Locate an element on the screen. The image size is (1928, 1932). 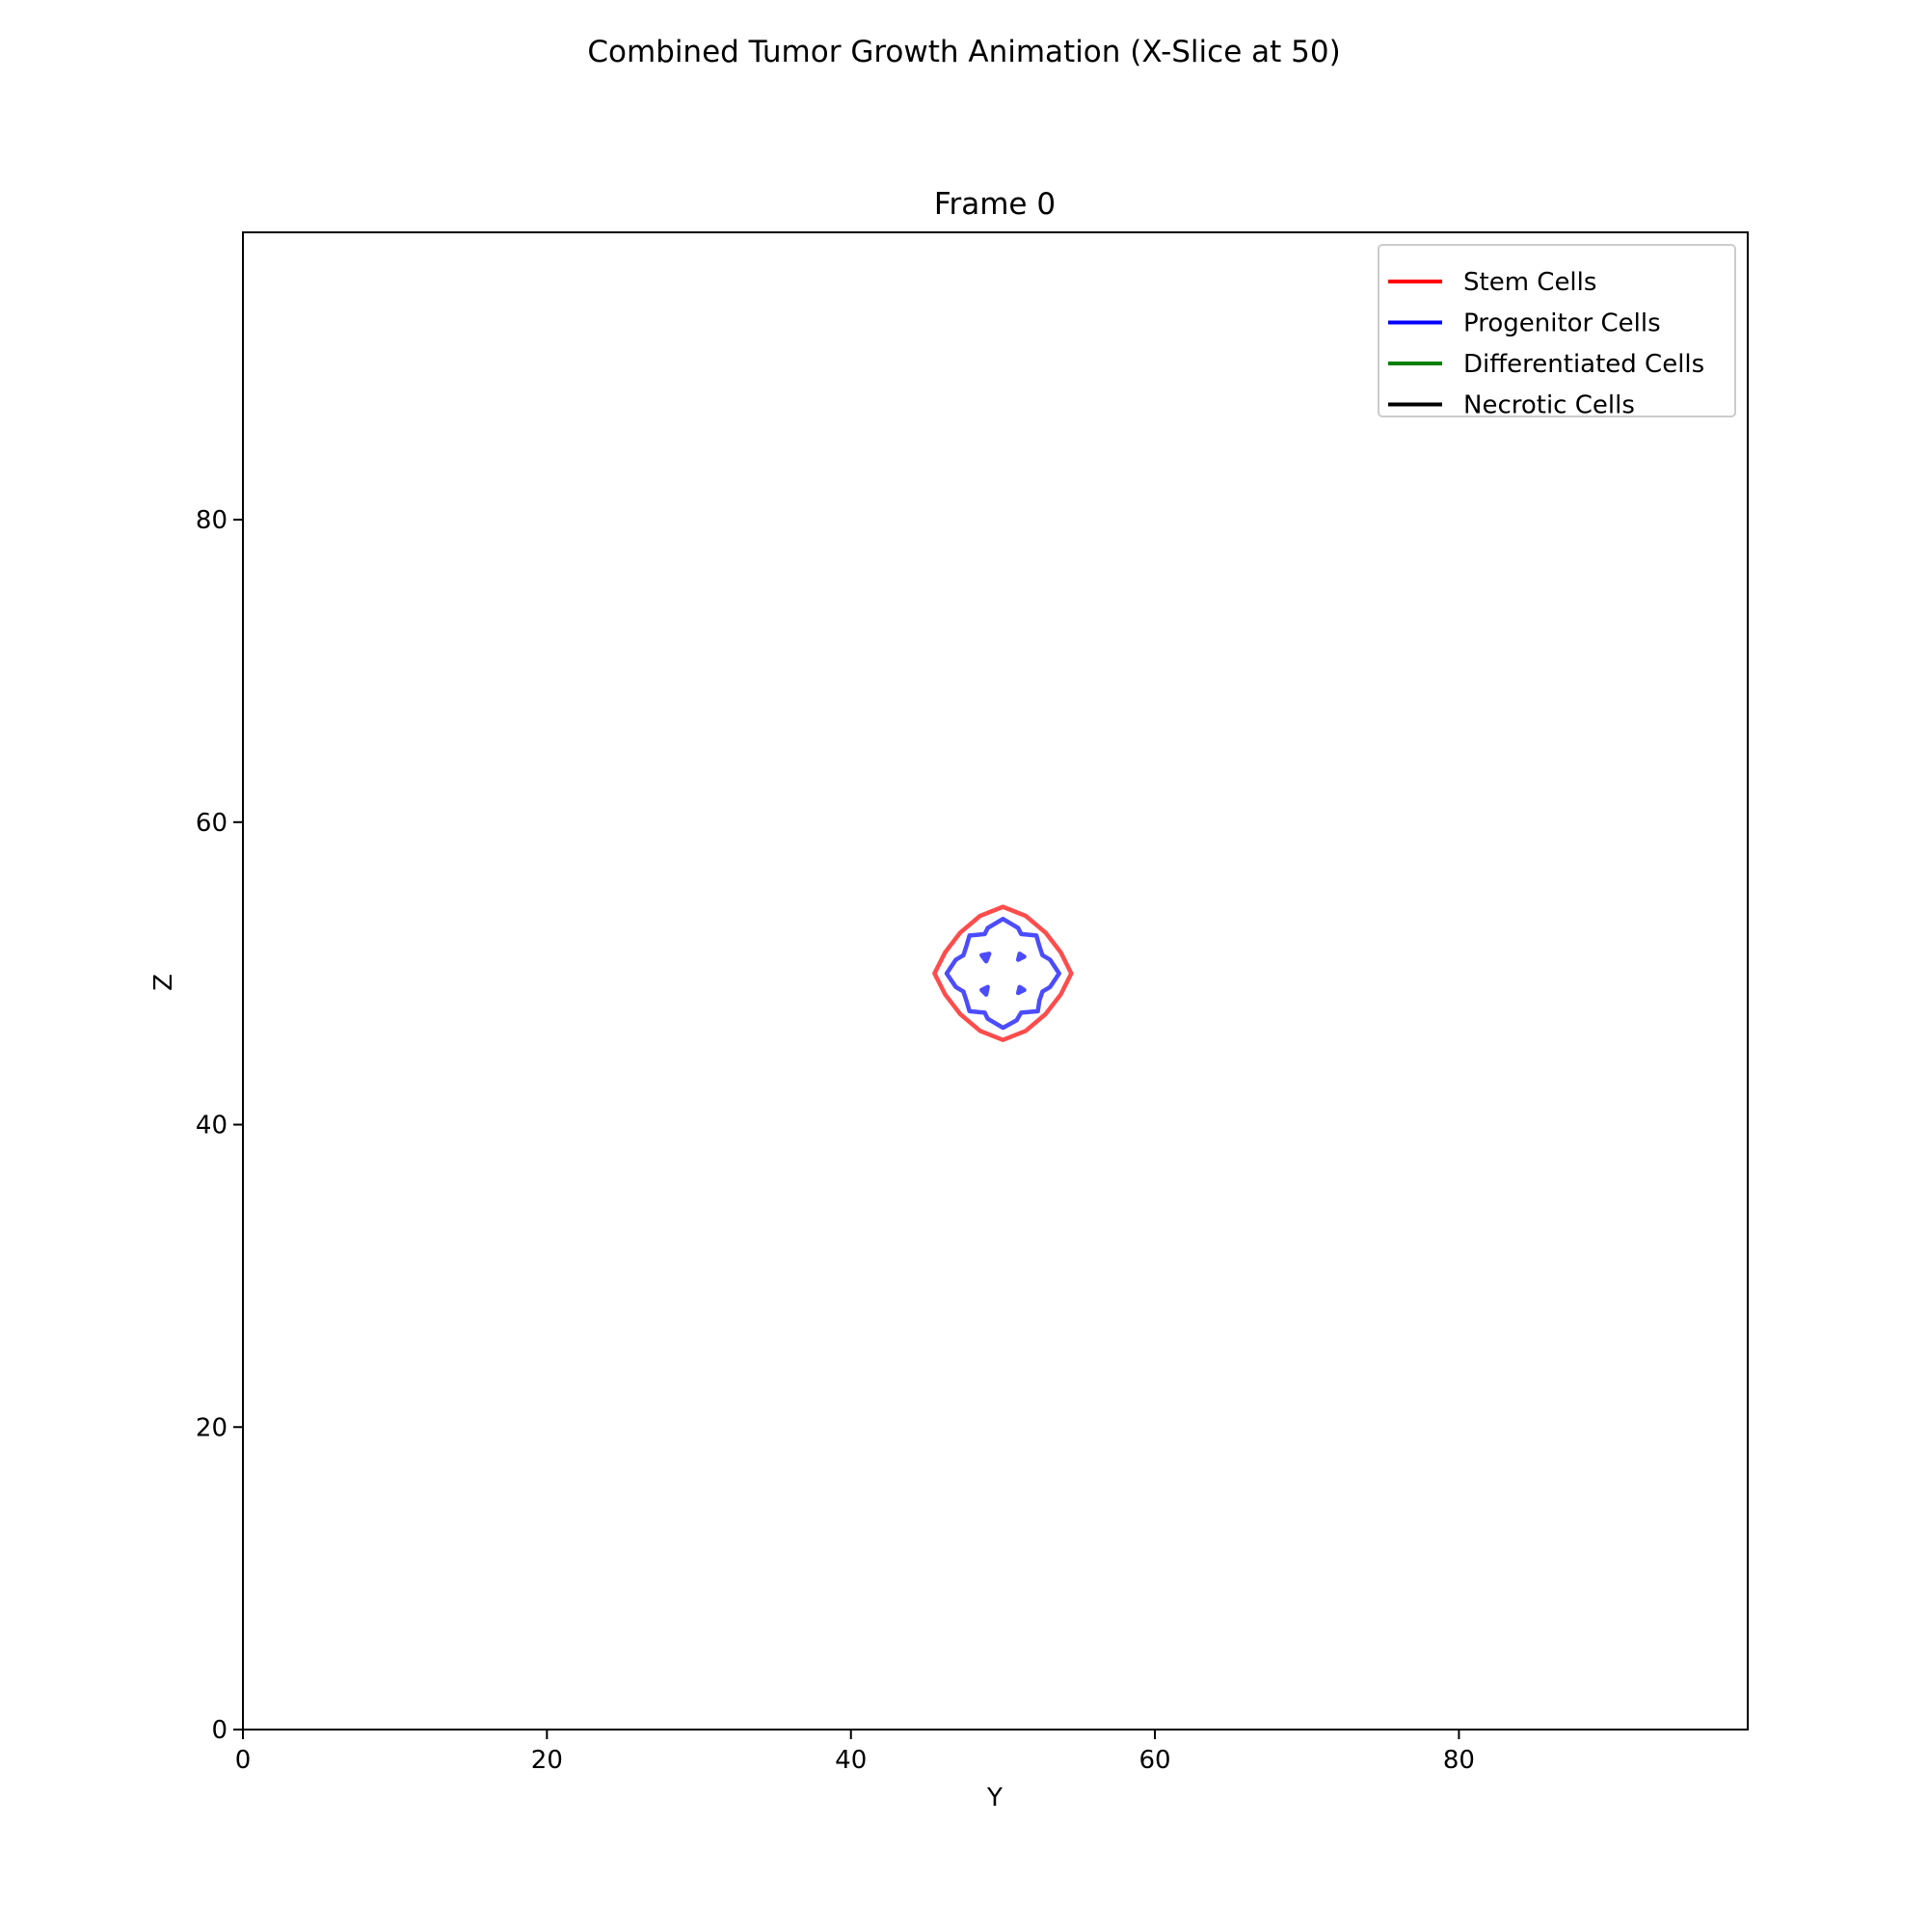
contour-layer is located at coordinates (1003, 973).